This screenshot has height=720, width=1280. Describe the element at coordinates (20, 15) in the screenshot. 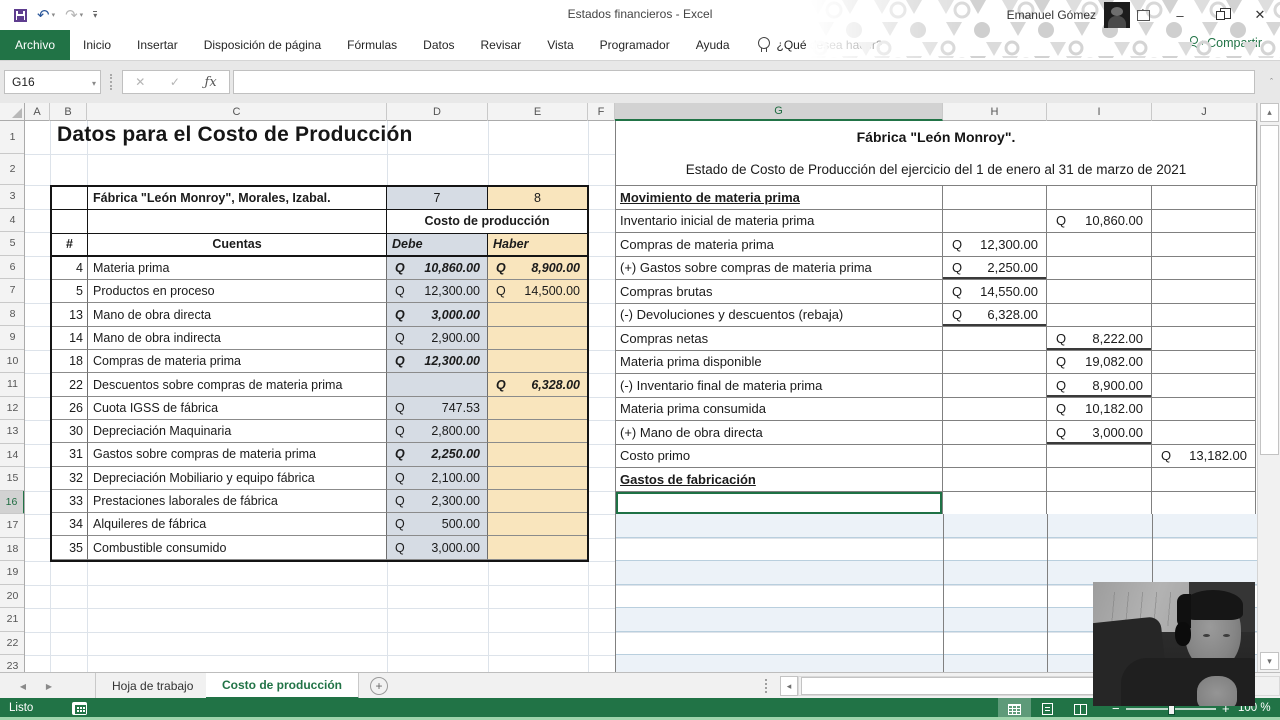

I see `save-icon` at that location.